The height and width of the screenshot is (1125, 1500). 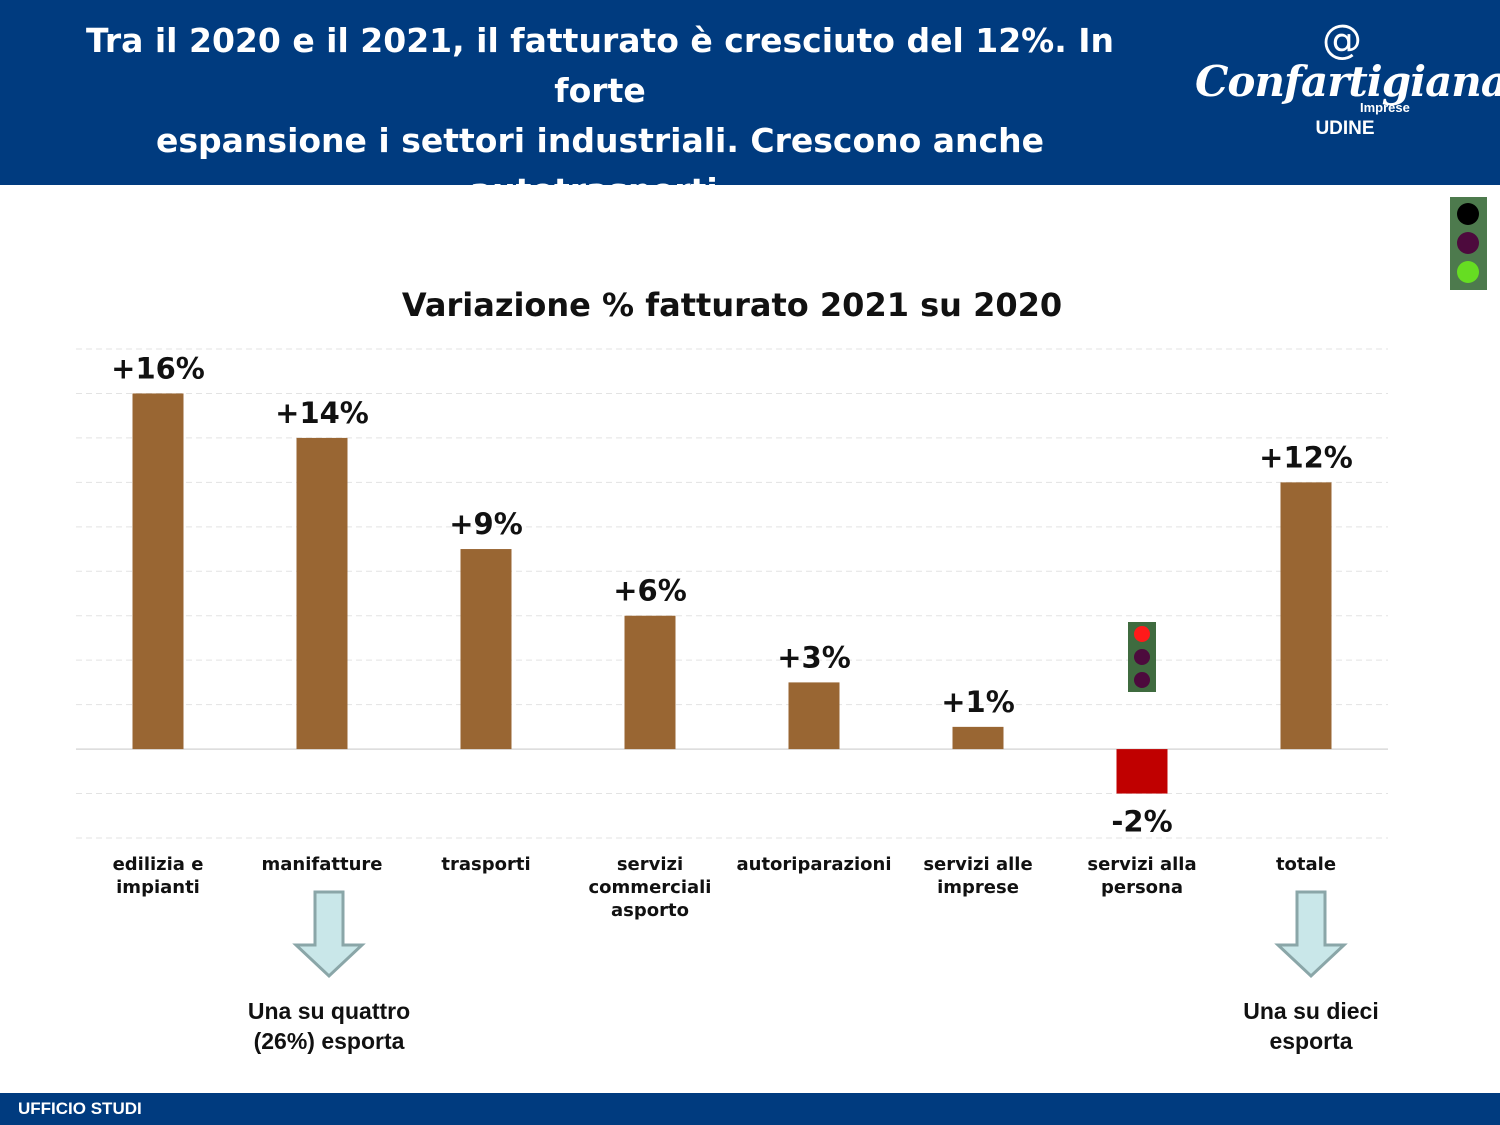 What do you see at coordinates (158, 887) in the screenshot?
I see `category-label: impianti` at bounding box center [158, 887].